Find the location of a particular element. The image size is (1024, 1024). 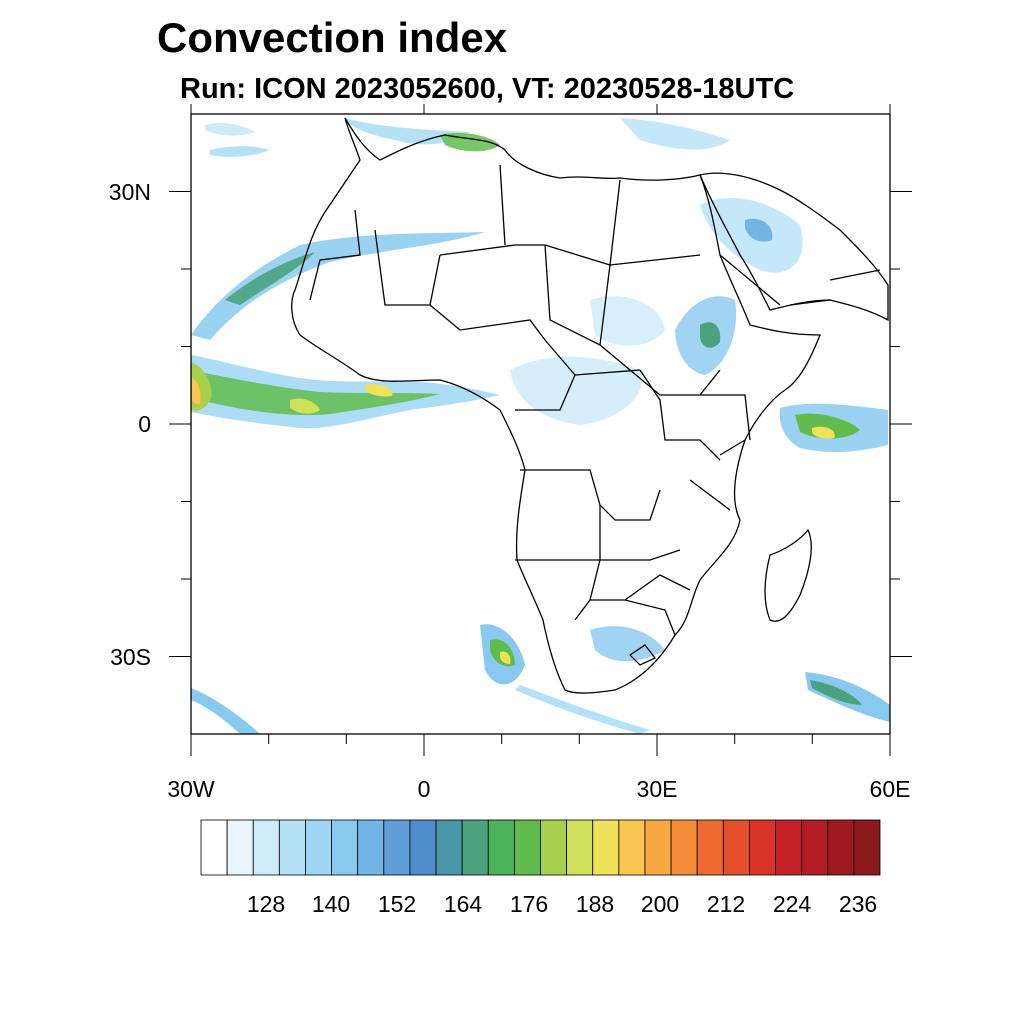

colorbar is located at coordinates (540, 847).